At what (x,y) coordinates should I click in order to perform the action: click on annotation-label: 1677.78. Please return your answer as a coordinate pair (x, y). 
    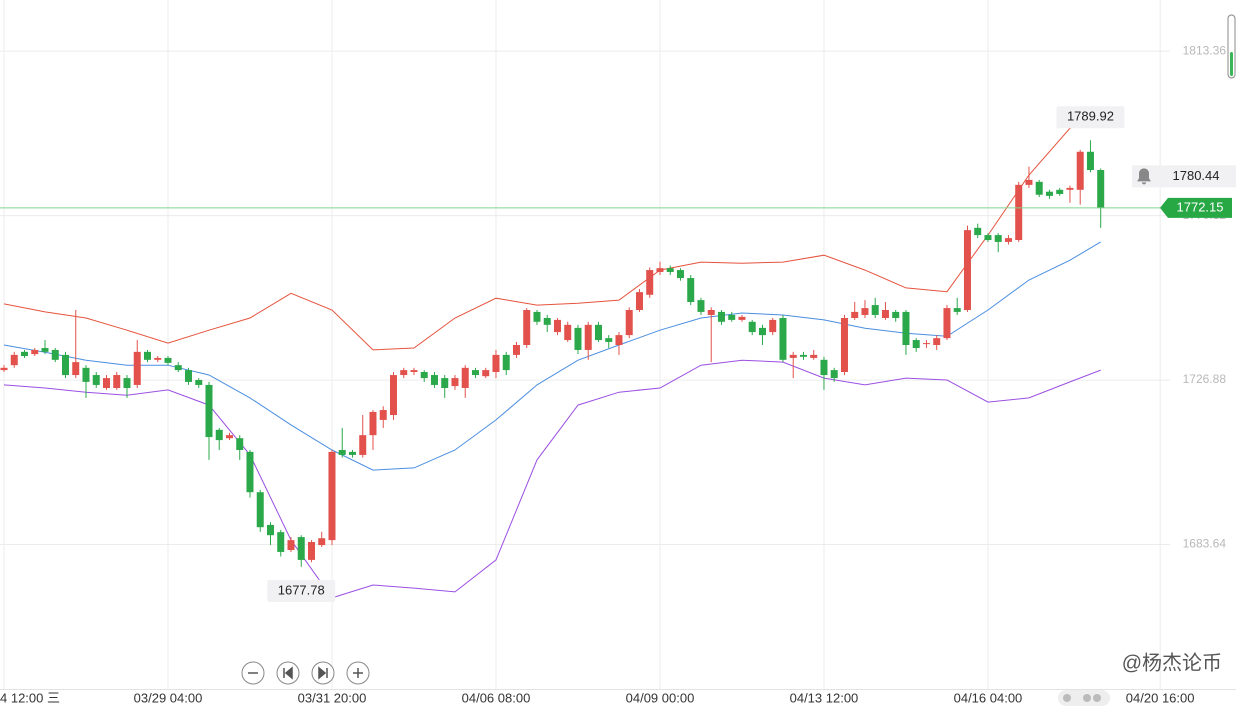
    Looking at the image, I should click on (301, 589).